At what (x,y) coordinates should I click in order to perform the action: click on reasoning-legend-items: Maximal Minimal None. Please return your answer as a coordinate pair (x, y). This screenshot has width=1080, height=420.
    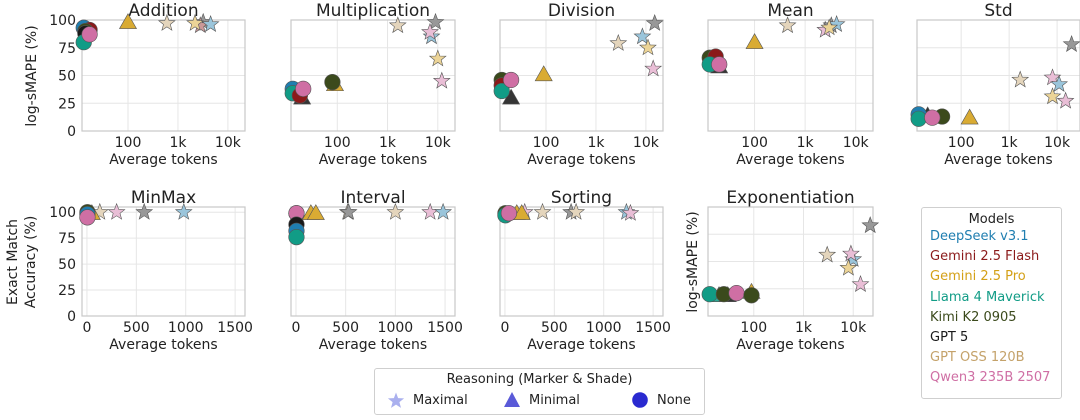
    Looking at the image, I should click on (539, 402).